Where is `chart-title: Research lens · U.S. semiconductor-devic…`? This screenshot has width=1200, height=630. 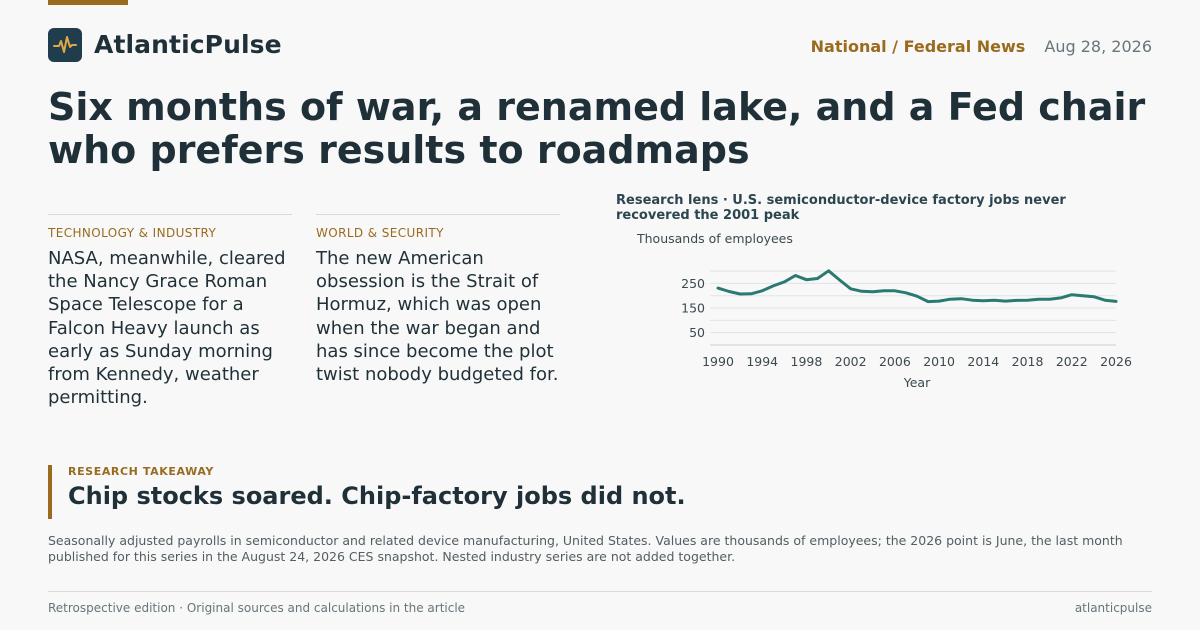 chart-title: Research lens · U.S. semiconductor-devic… is located at coordinates (841, 208).